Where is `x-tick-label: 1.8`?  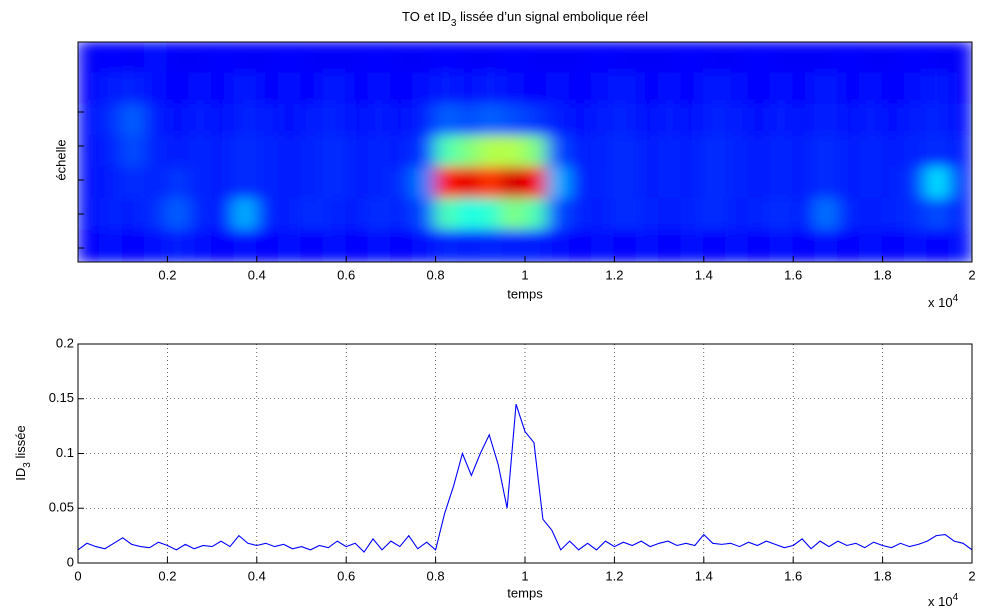 x-tick-label: 1.8 is located at coordinates (883, 274).